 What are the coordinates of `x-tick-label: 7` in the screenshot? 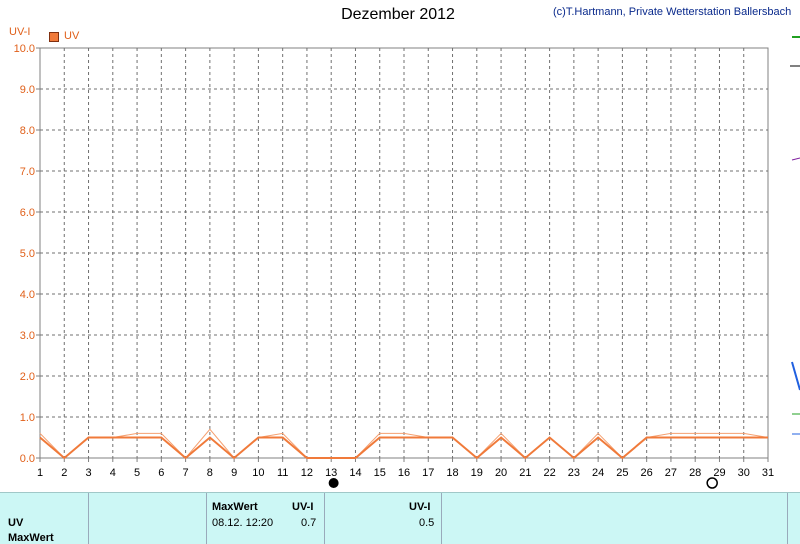 It's located at (186, 473).